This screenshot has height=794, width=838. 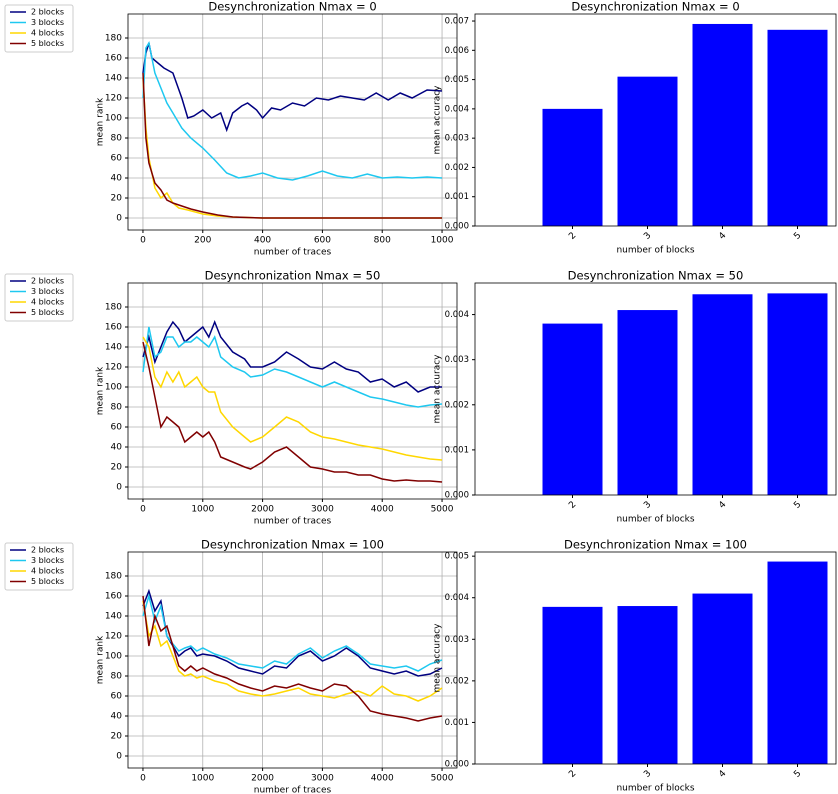 What do you see at coordinates (457, 360) in the screenshot?
I see `y-tick-label: 0.003` at bounding box center [457, 360].